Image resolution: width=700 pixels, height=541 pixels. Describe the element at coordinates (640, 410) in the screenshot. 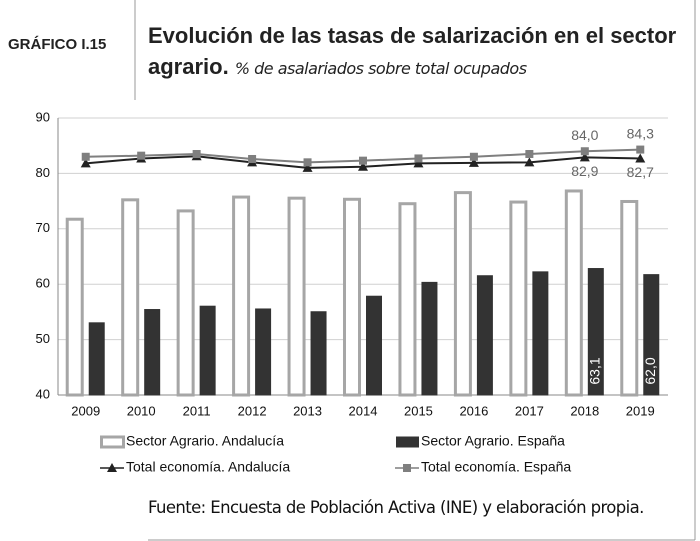

I see `x-tick-label: 2019` at that location.